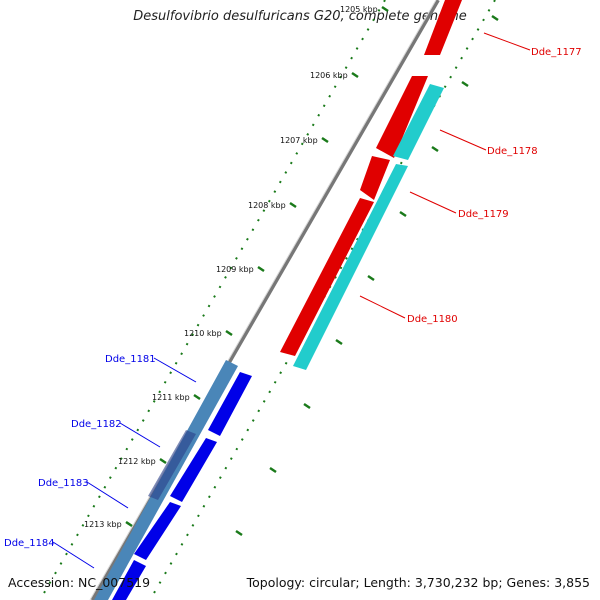 The height and width of the screenshot is (600, 600). What do you see at coordinates (63, 483) in the screenshot?
I see `gene-label-dde-1183: Dde_1183` at bounding box center [63, 483].